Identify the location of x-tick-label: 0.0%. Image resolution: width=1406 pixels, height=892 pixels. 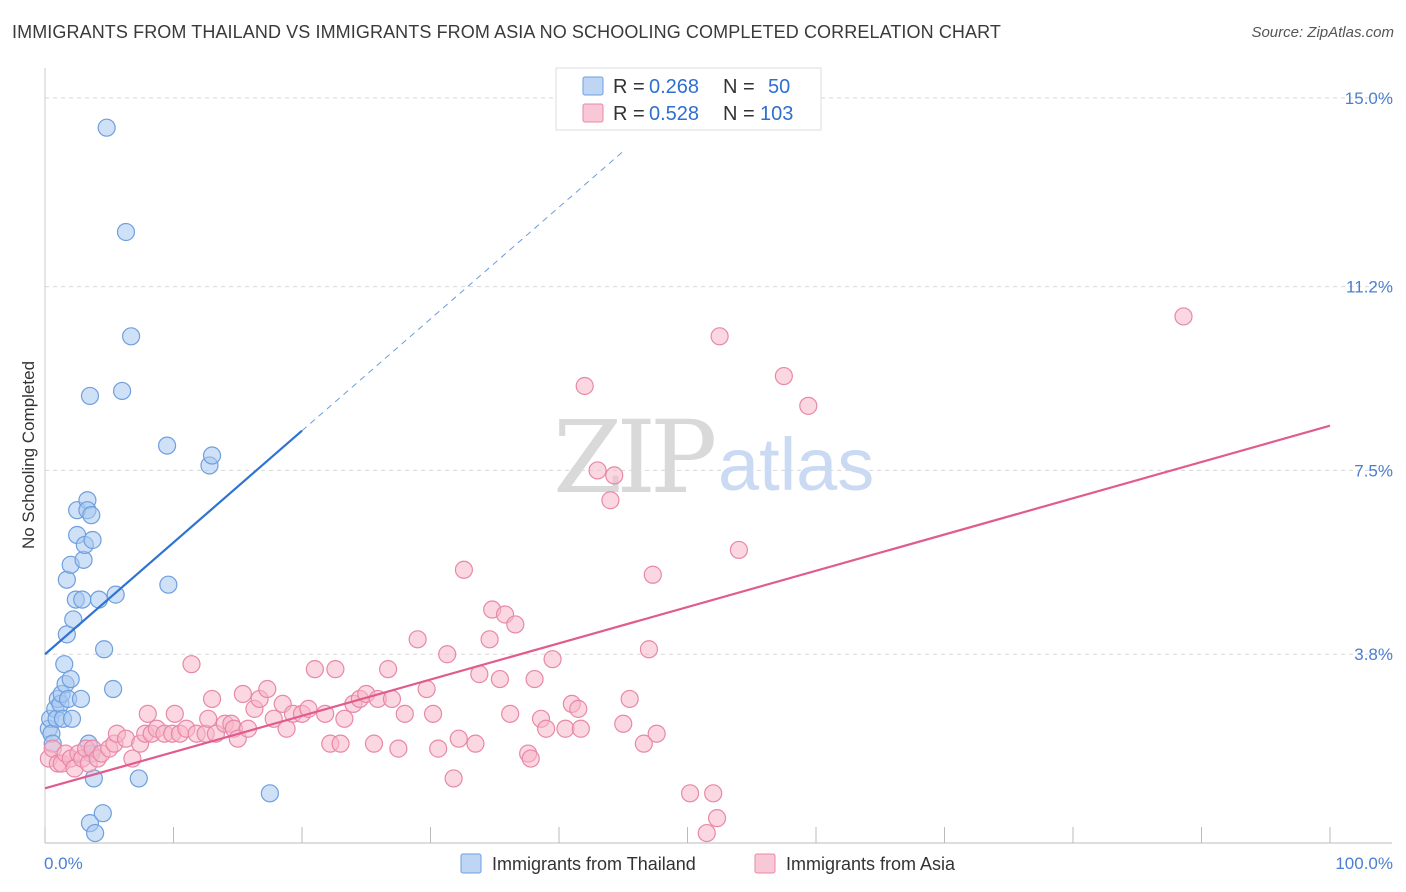
(63, 863).